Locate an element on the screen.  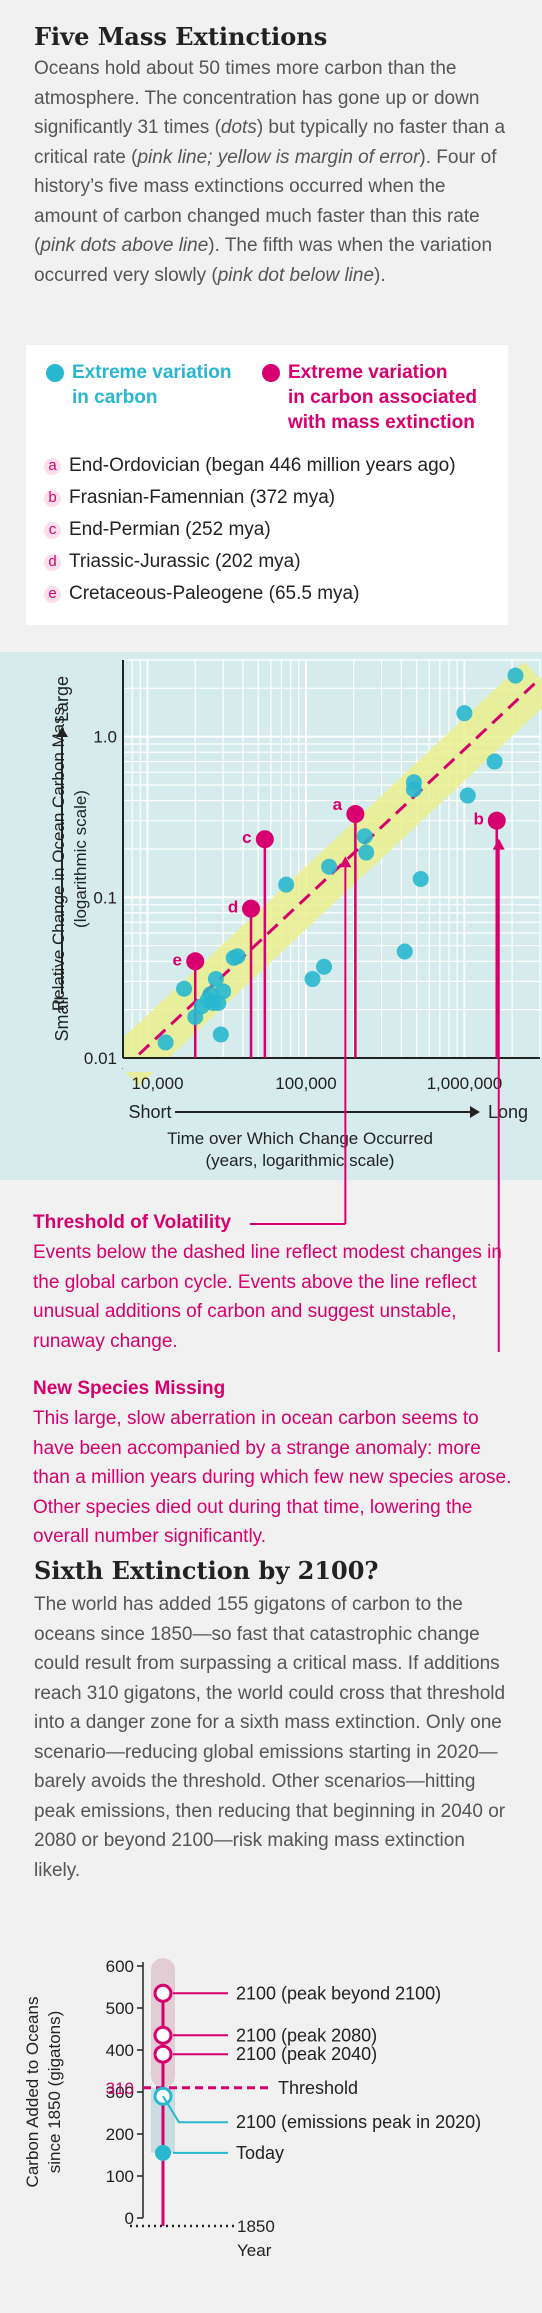
y-tick-label: 0.01 is located at coordinates (100, 1058).